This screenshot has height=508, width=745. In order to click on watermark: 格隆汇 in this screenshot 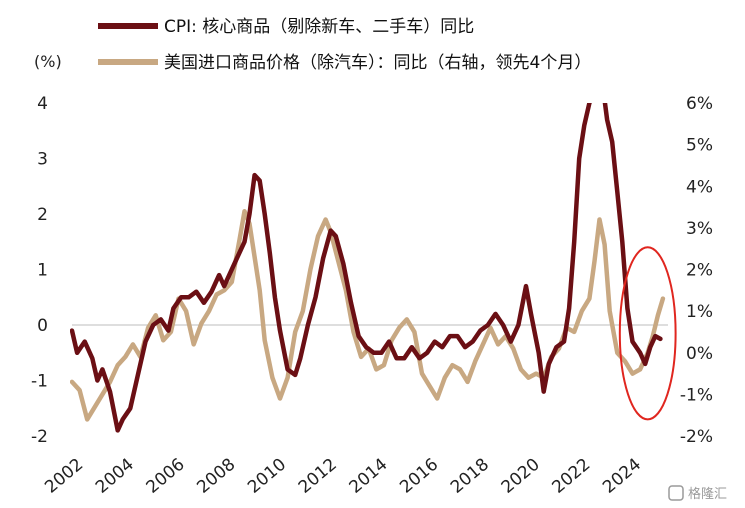, I will do `click(697, 493)`.